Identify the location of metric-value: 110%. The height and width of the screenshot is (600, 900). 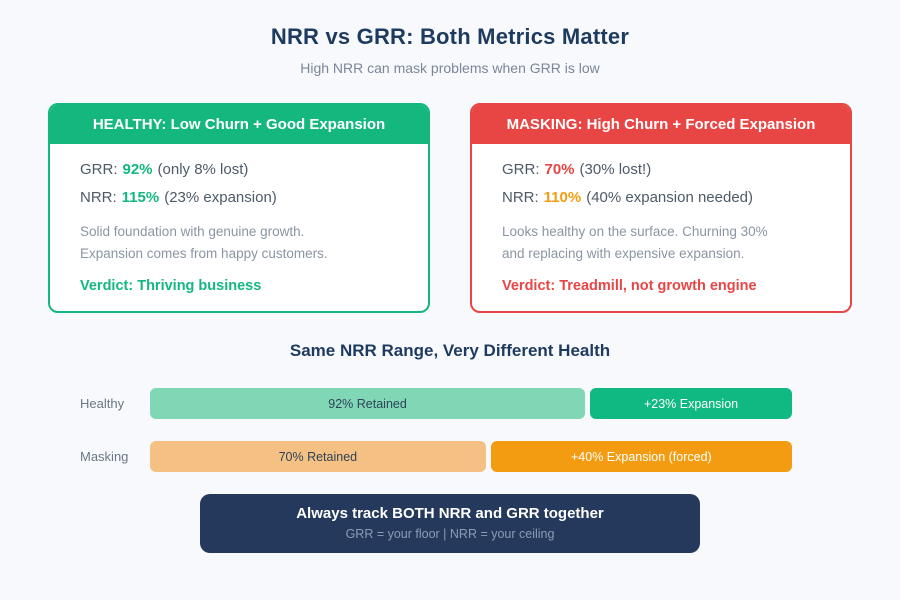
(562, 197).